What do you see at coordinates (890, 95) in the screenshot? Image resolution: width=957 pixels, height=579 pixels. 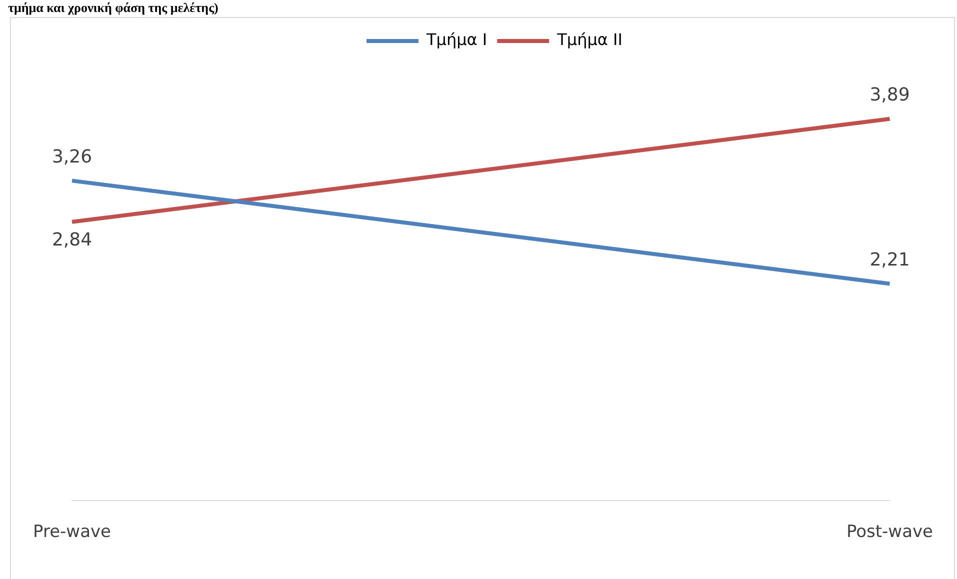 I see `data-label: 3,89` at bounding box center [890, 95].